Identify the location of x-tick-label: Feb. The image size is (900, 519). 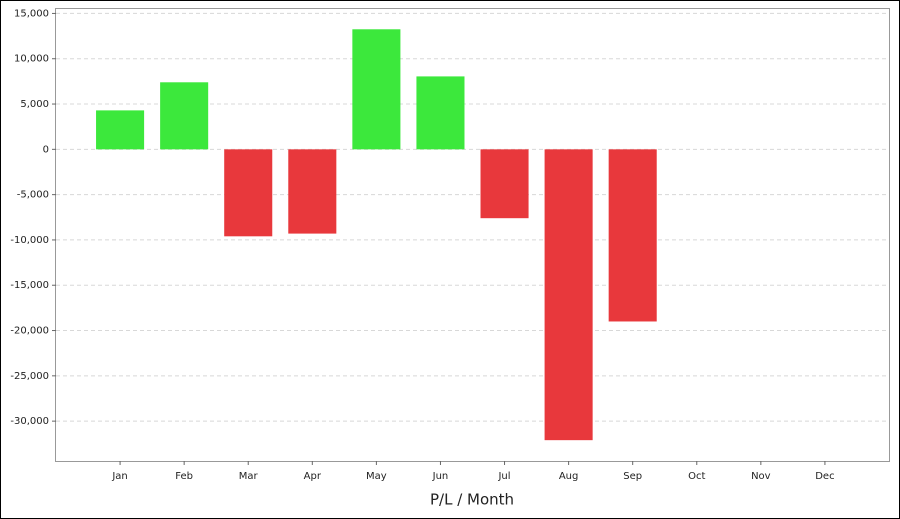
(184, 476).